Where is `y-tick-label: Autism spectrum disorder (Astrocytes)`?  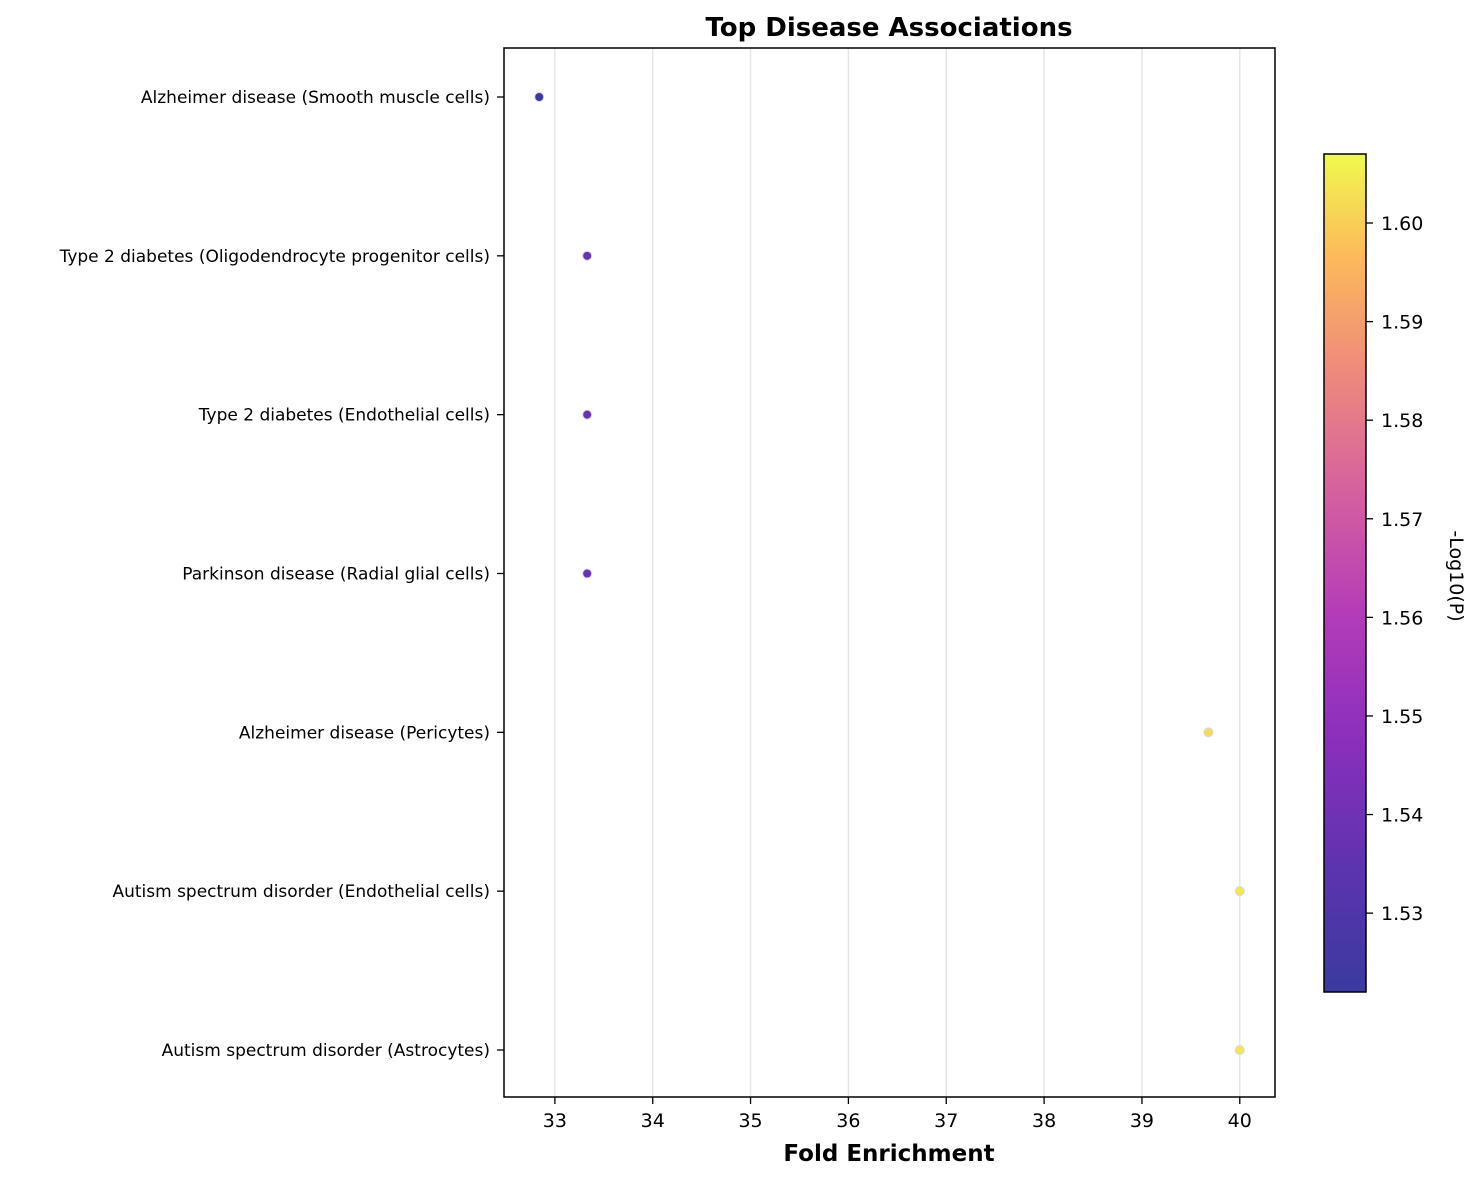
y-tick-label: Autism spectrum disorder (Astrocytes) is located at coordinates (326, 1051).